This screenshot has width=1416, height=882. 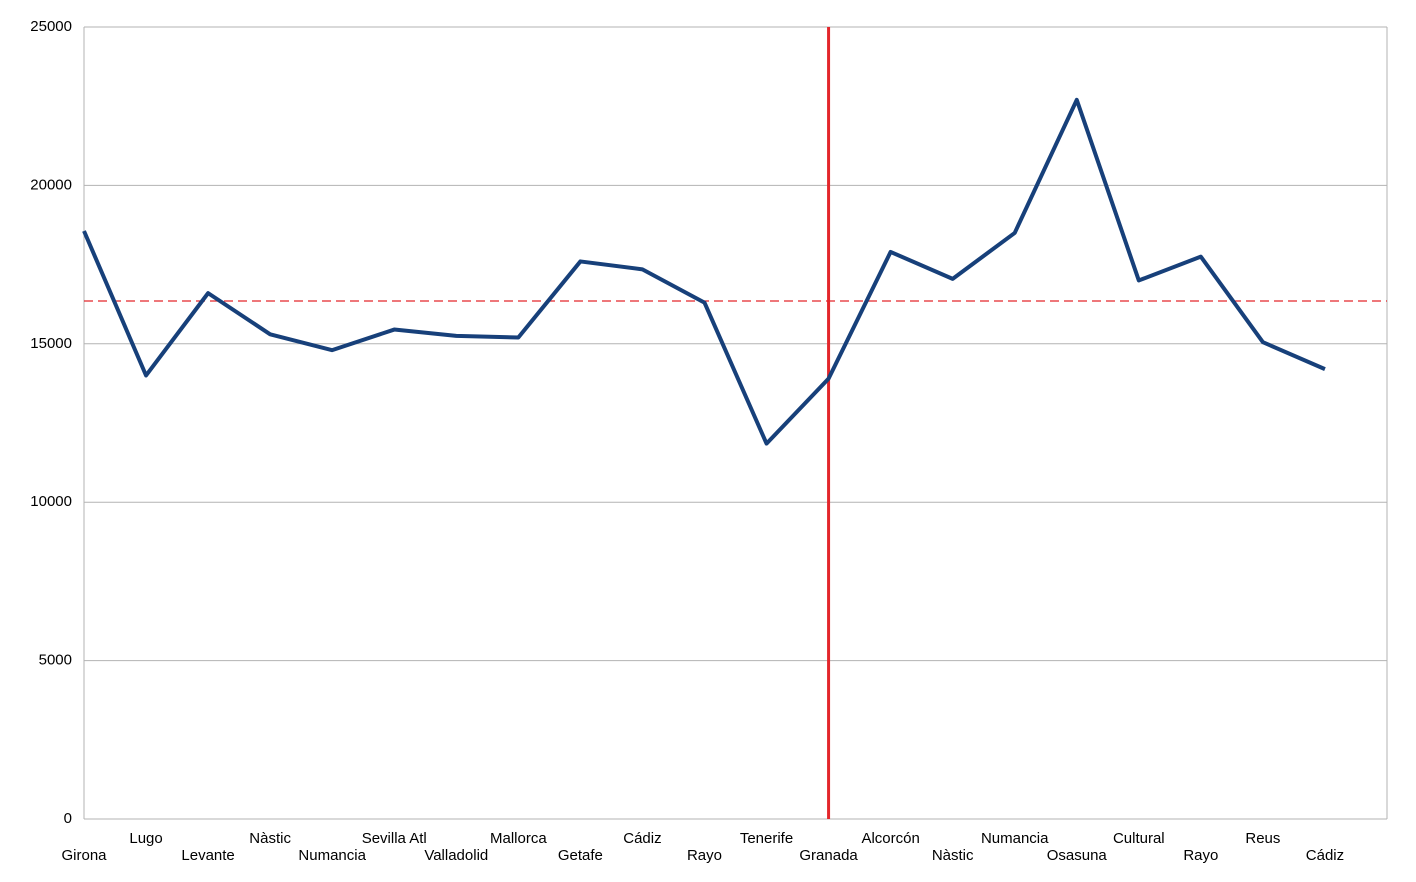 I want to click on x-tick-label: Getafe, so click(x=580, y=855).